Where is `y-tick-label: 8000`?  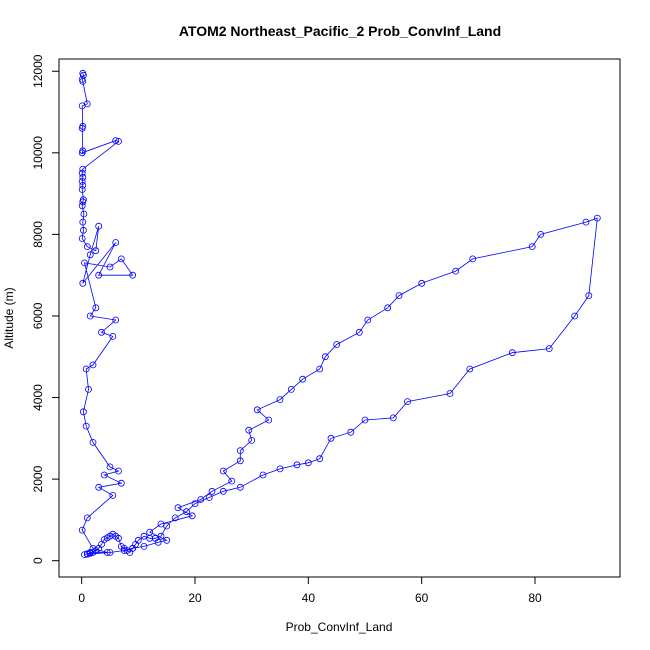
y-tick-label: 8000 is located at coordinates (38, 234).